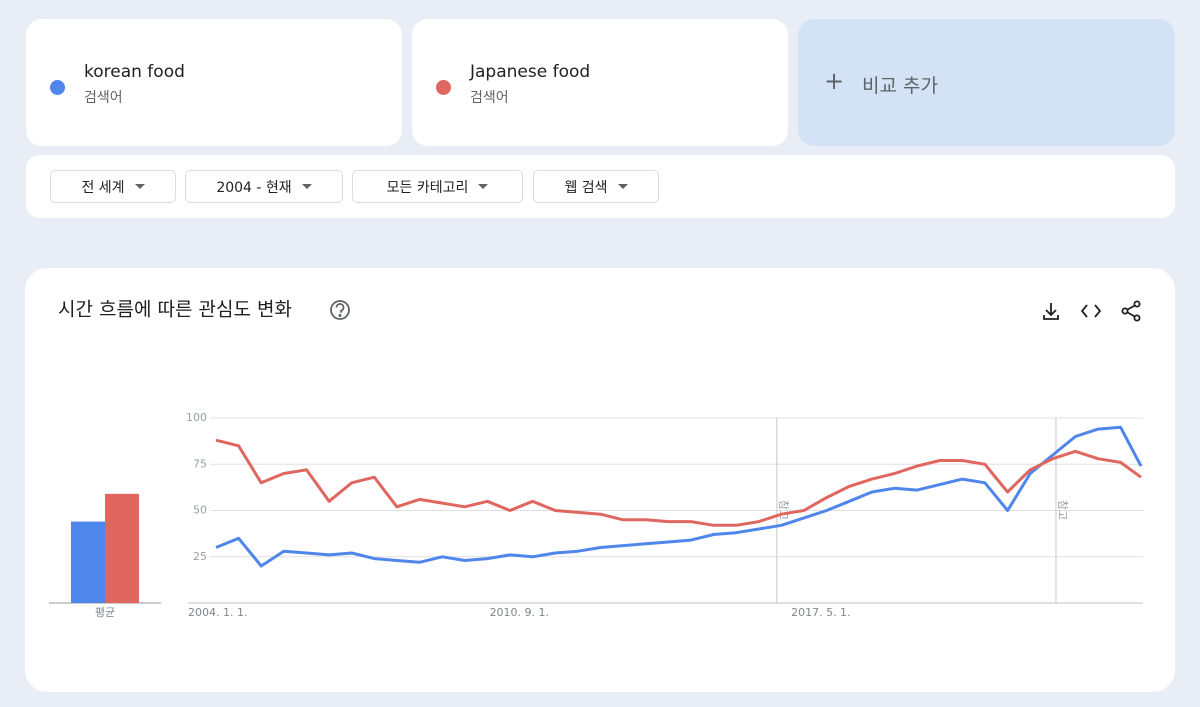 The width and height of the screenshot is (1200, 707). I want to click on help-icon, so click(340, 310).